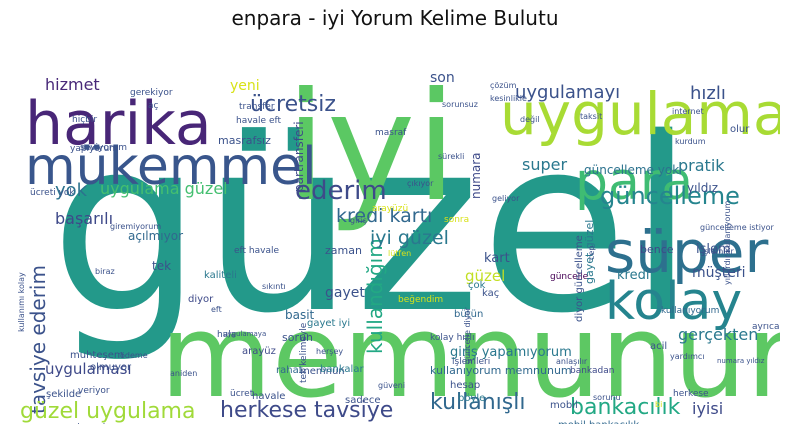  I want to click on word-37: kart, so click(497, 258).